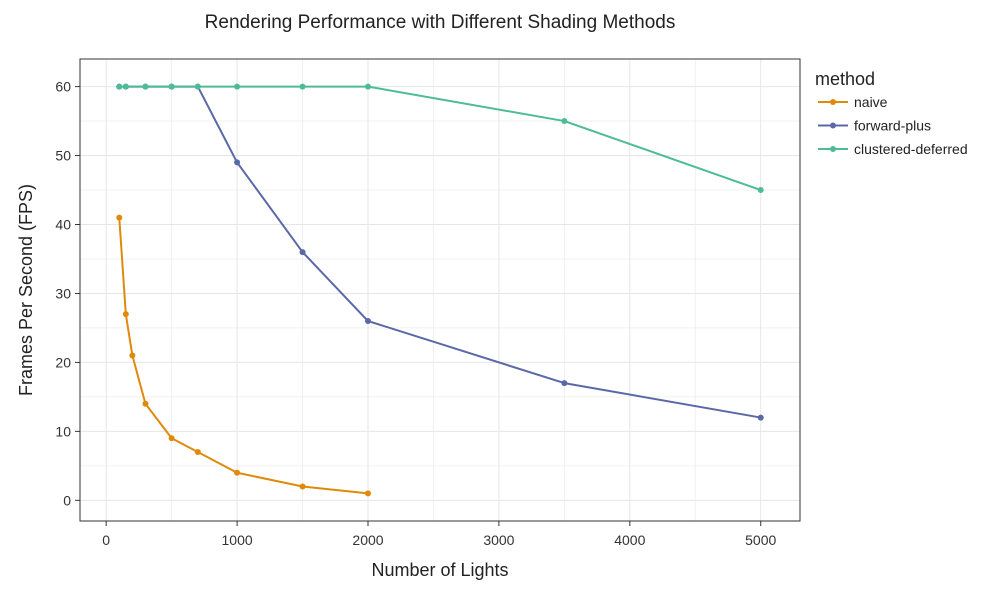 The width and height of the screenshot is (1000, 600). What do you see at coordinates (63, 224) in the screenshot?
I see `y-tick-label: 40` at bounding box center [63, 224].